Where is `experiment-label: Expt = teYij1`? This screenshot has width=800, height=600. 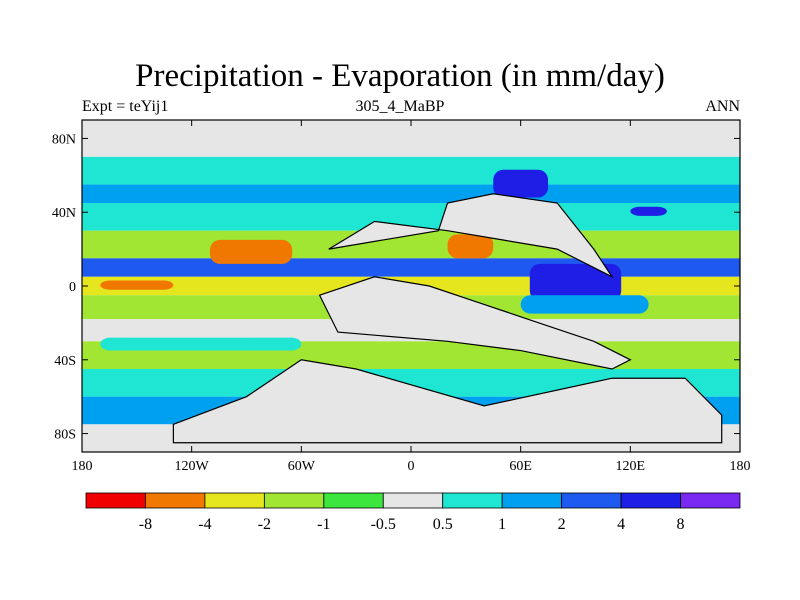
experiment-label: Expt = teYij1 is located at coordinates (125, 106).